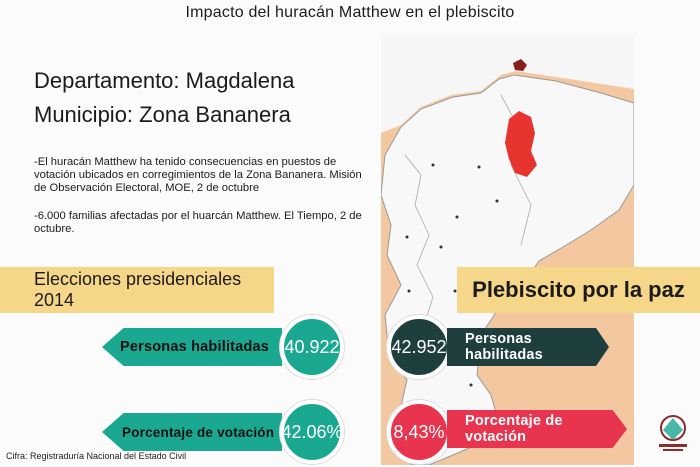 The height and width of the screenshot is (467, 700). What do you see at coordinates (162, 114) in the screenshot?
I see `municipality-line: Municipio: Zona Bananera` at bounding box center [162, 114].